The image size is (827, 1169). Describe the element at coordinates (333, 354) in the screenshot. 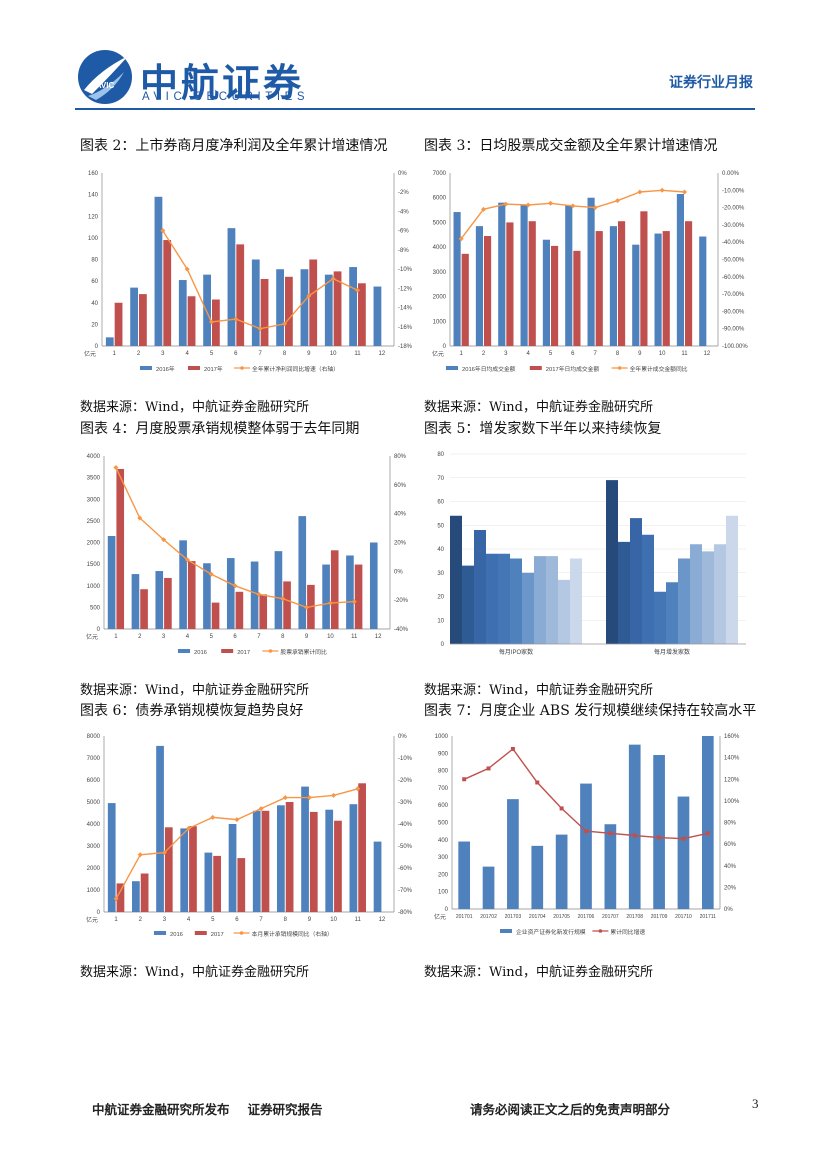

I see `x-tick-label: 10` at that location.